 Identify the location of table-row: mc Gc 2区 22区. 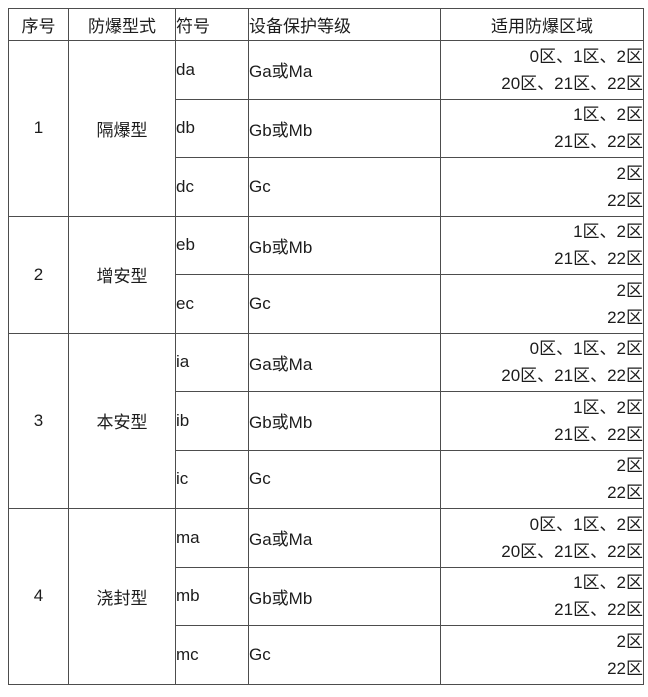
(326, 655).